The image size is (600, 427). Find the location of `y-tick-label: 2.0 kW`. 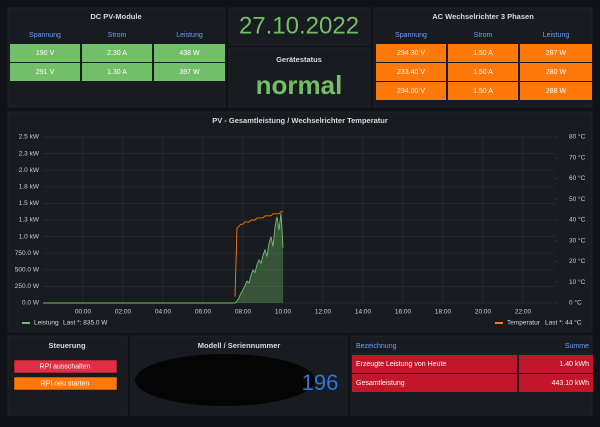

y-tick-label: 2.0 kW is located at coordinates (29, 170).